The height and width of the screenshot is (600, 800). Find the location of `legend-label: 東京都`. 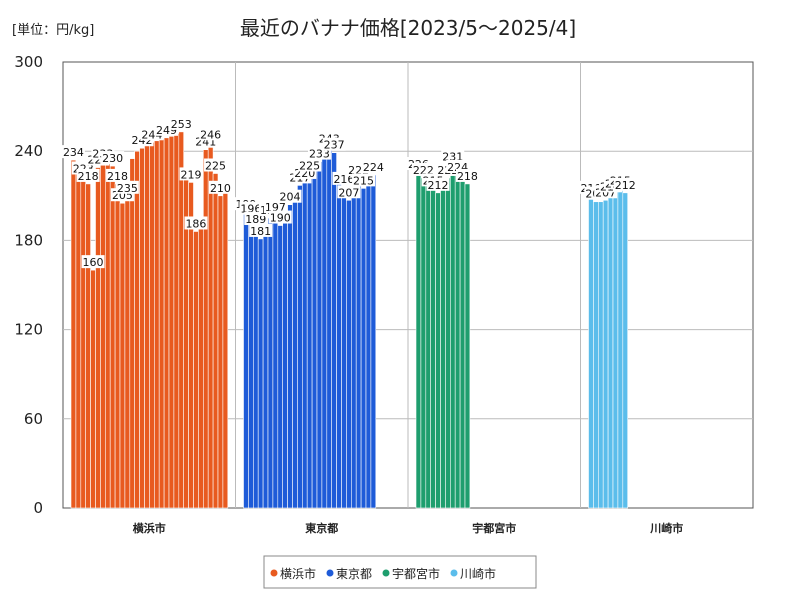

legend-label: 東京都 is located at coordinates (354, 574).